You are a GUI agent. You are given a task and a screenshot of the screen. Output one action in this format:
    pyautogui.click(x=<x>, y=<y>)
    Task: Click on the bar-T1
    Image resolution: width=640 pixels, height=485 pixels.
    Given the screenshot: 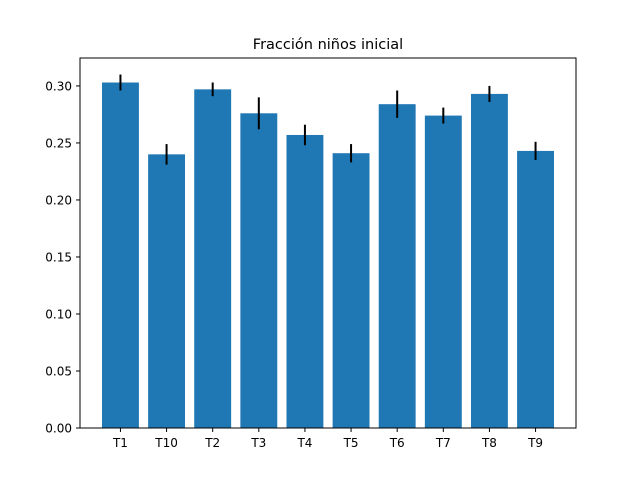 What is the action you would take?
    pyautogui.click(x=120, y=255)
    